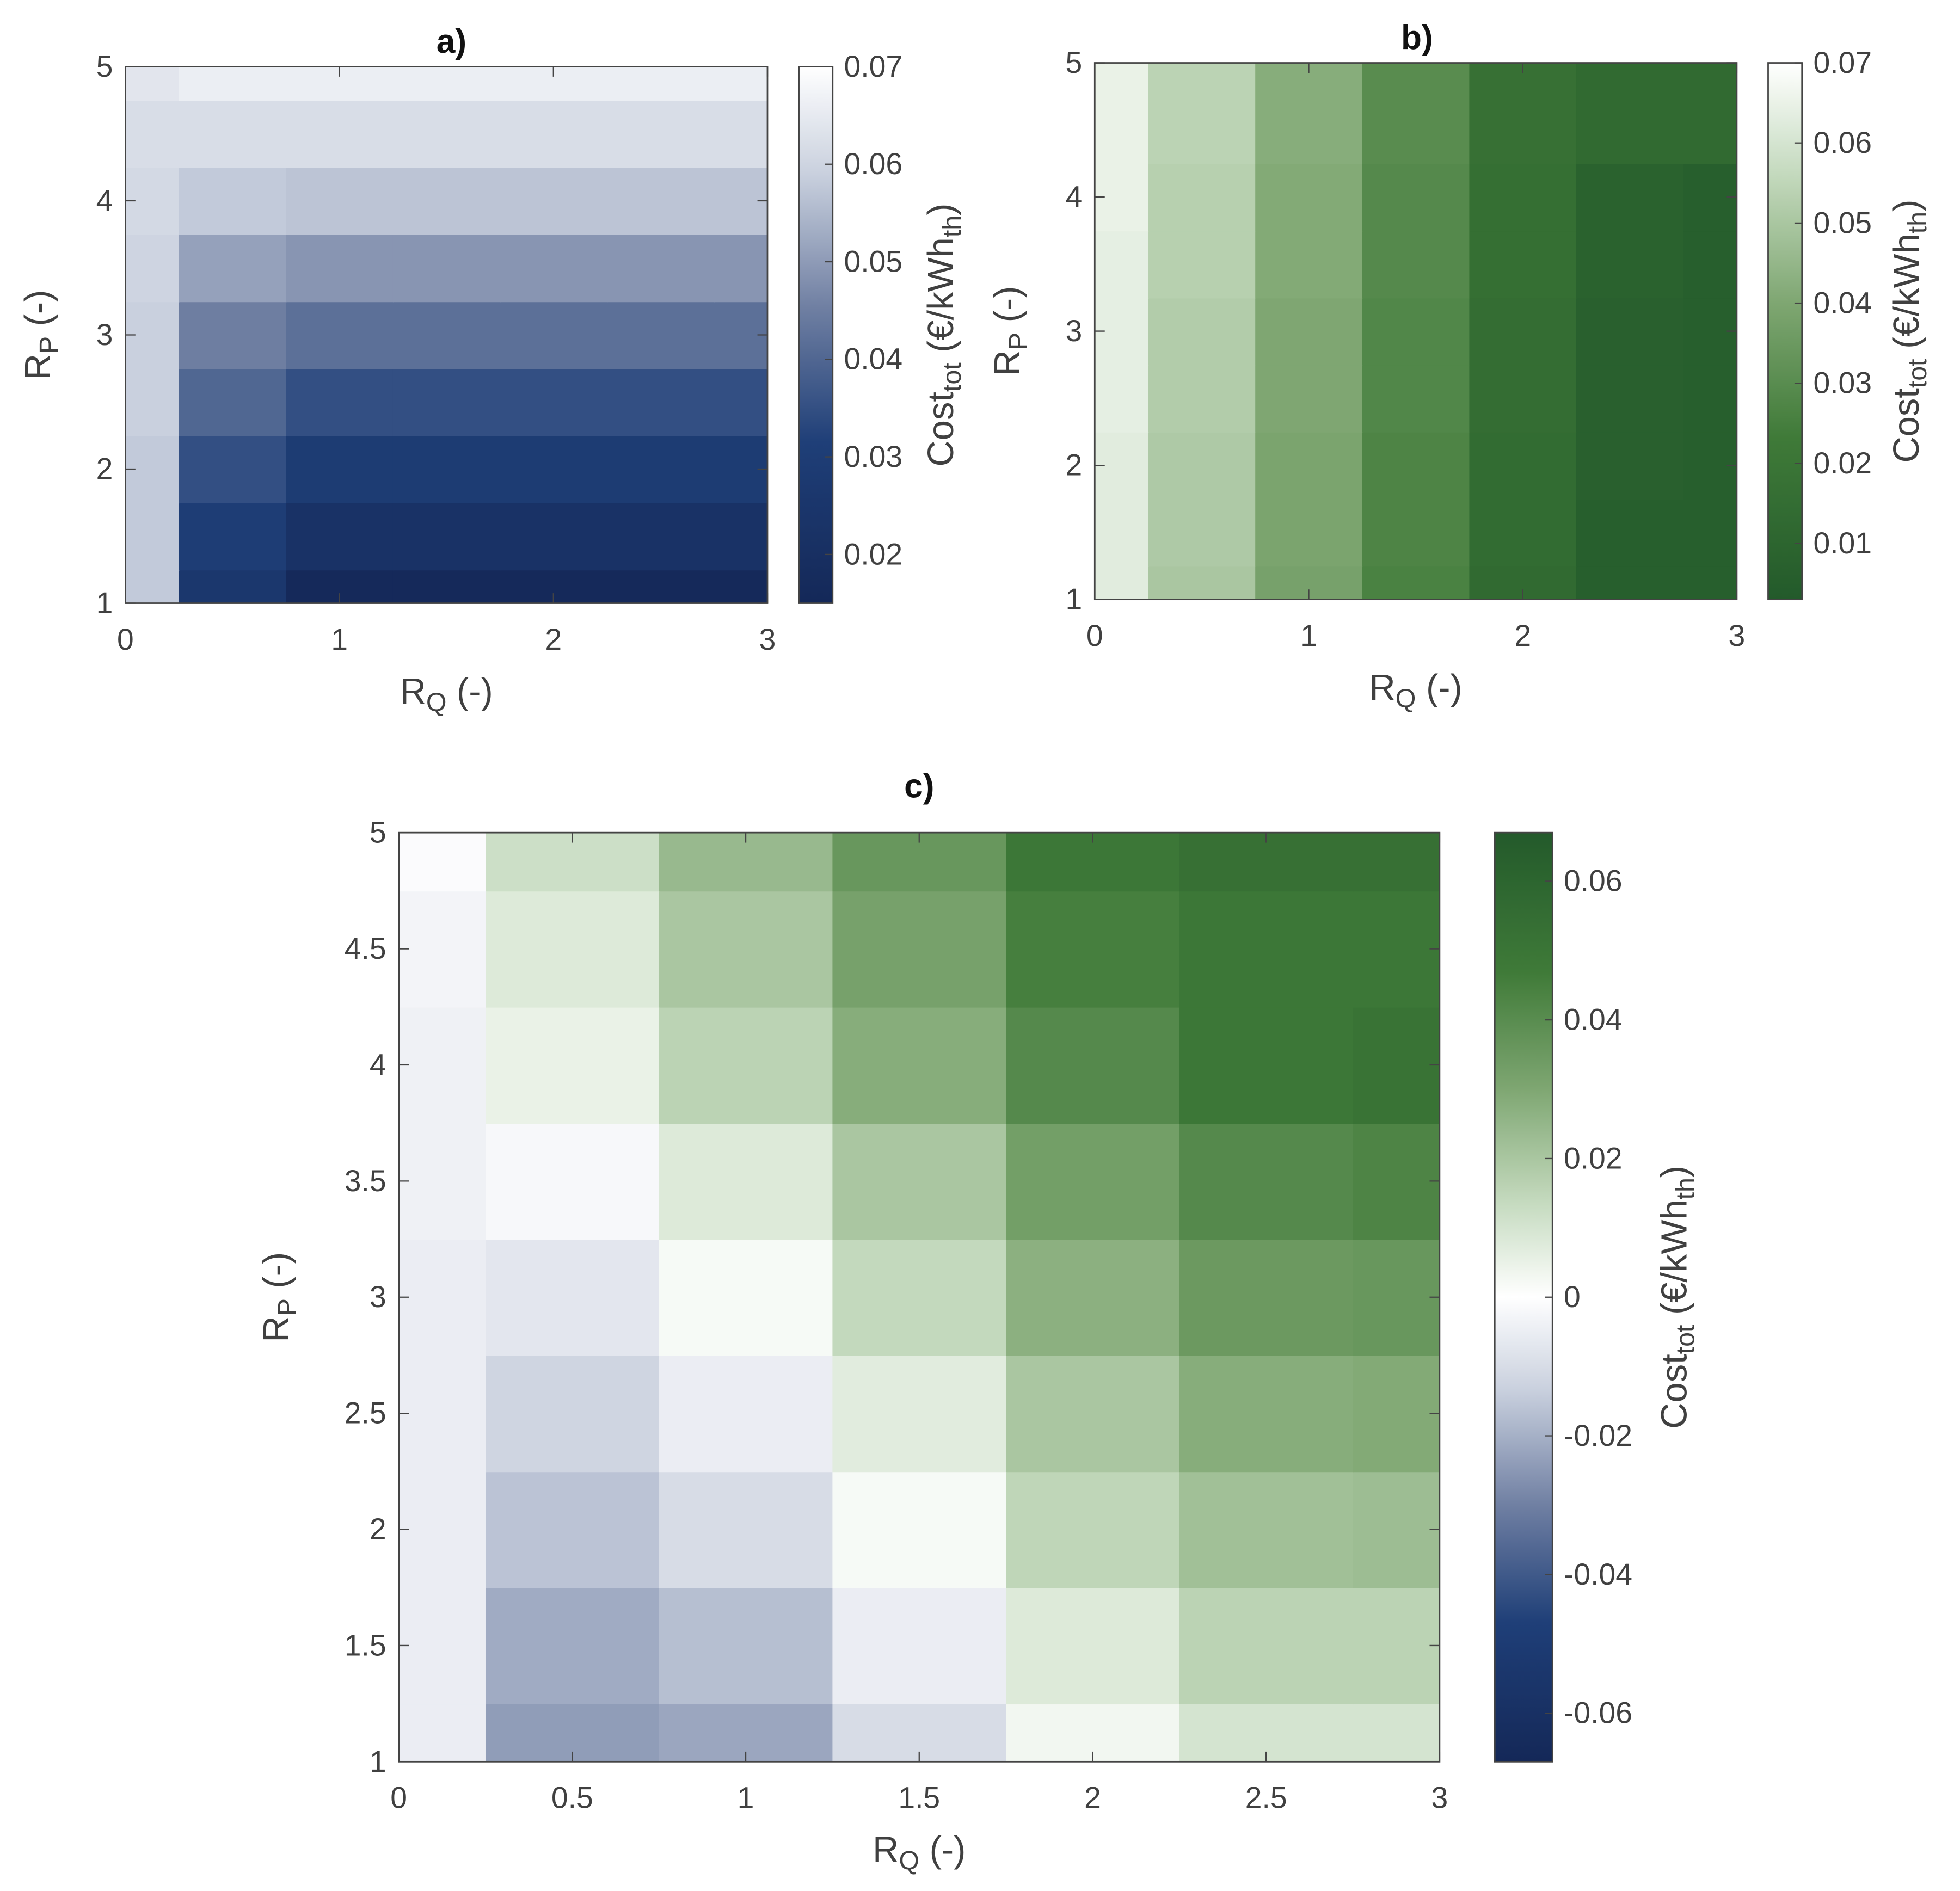  What do you see at coordinates (1572, 1297) in the screenshot?
I see `colorbar-tick-label: 0` at bounding box center [1572, 1297].